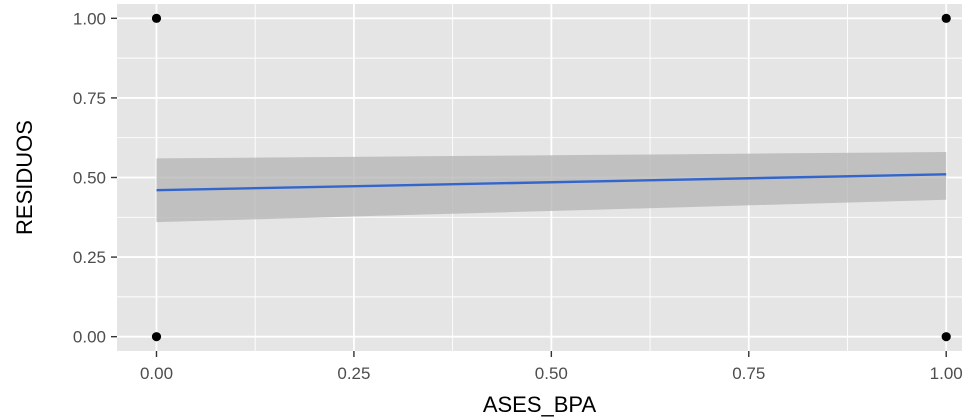 This screenshot has height=417, width=965. I want to click on y-tick-label: 0.75, so click(89, 98).